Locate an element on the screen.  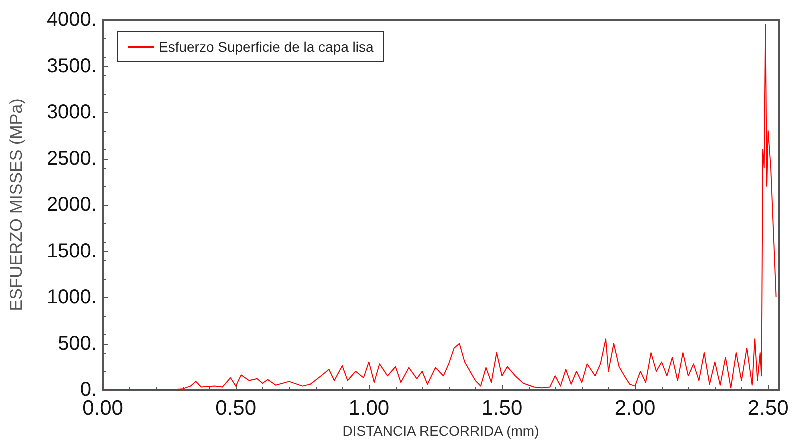
y-tick-label: 3000. is located at coordinates (71, 113).